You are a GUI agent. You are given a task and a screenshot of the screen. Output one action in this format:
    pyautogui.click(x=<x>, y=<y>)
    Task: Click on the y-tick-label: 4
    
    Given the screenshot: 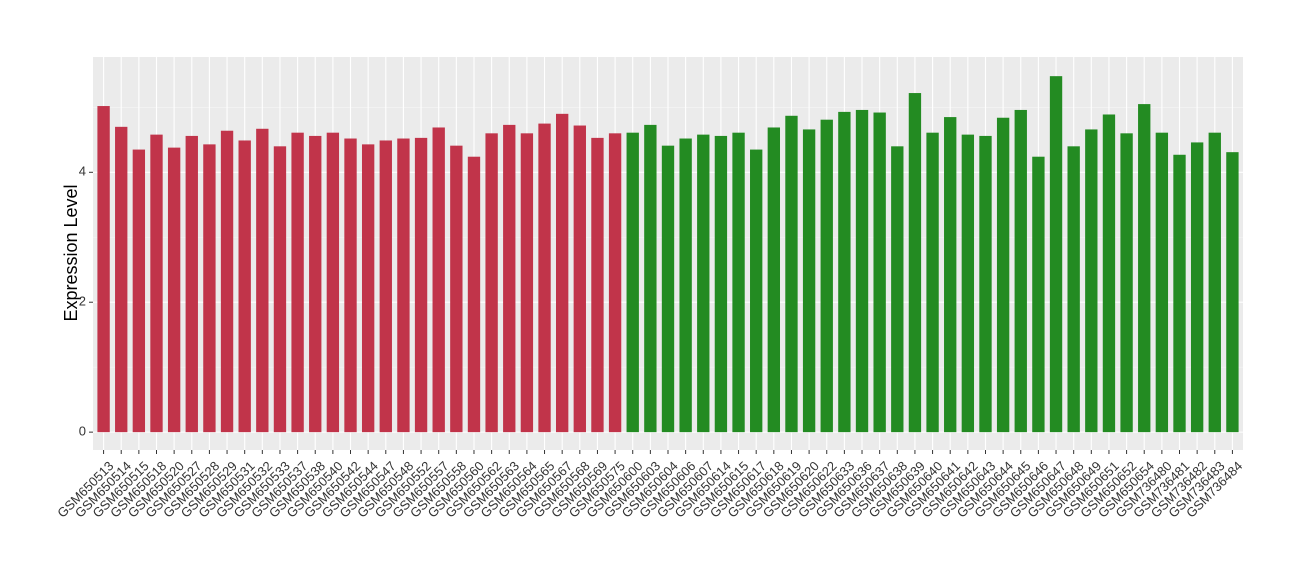 What is the action you would take?
    pyautogui.click(x=82, y=171)
    